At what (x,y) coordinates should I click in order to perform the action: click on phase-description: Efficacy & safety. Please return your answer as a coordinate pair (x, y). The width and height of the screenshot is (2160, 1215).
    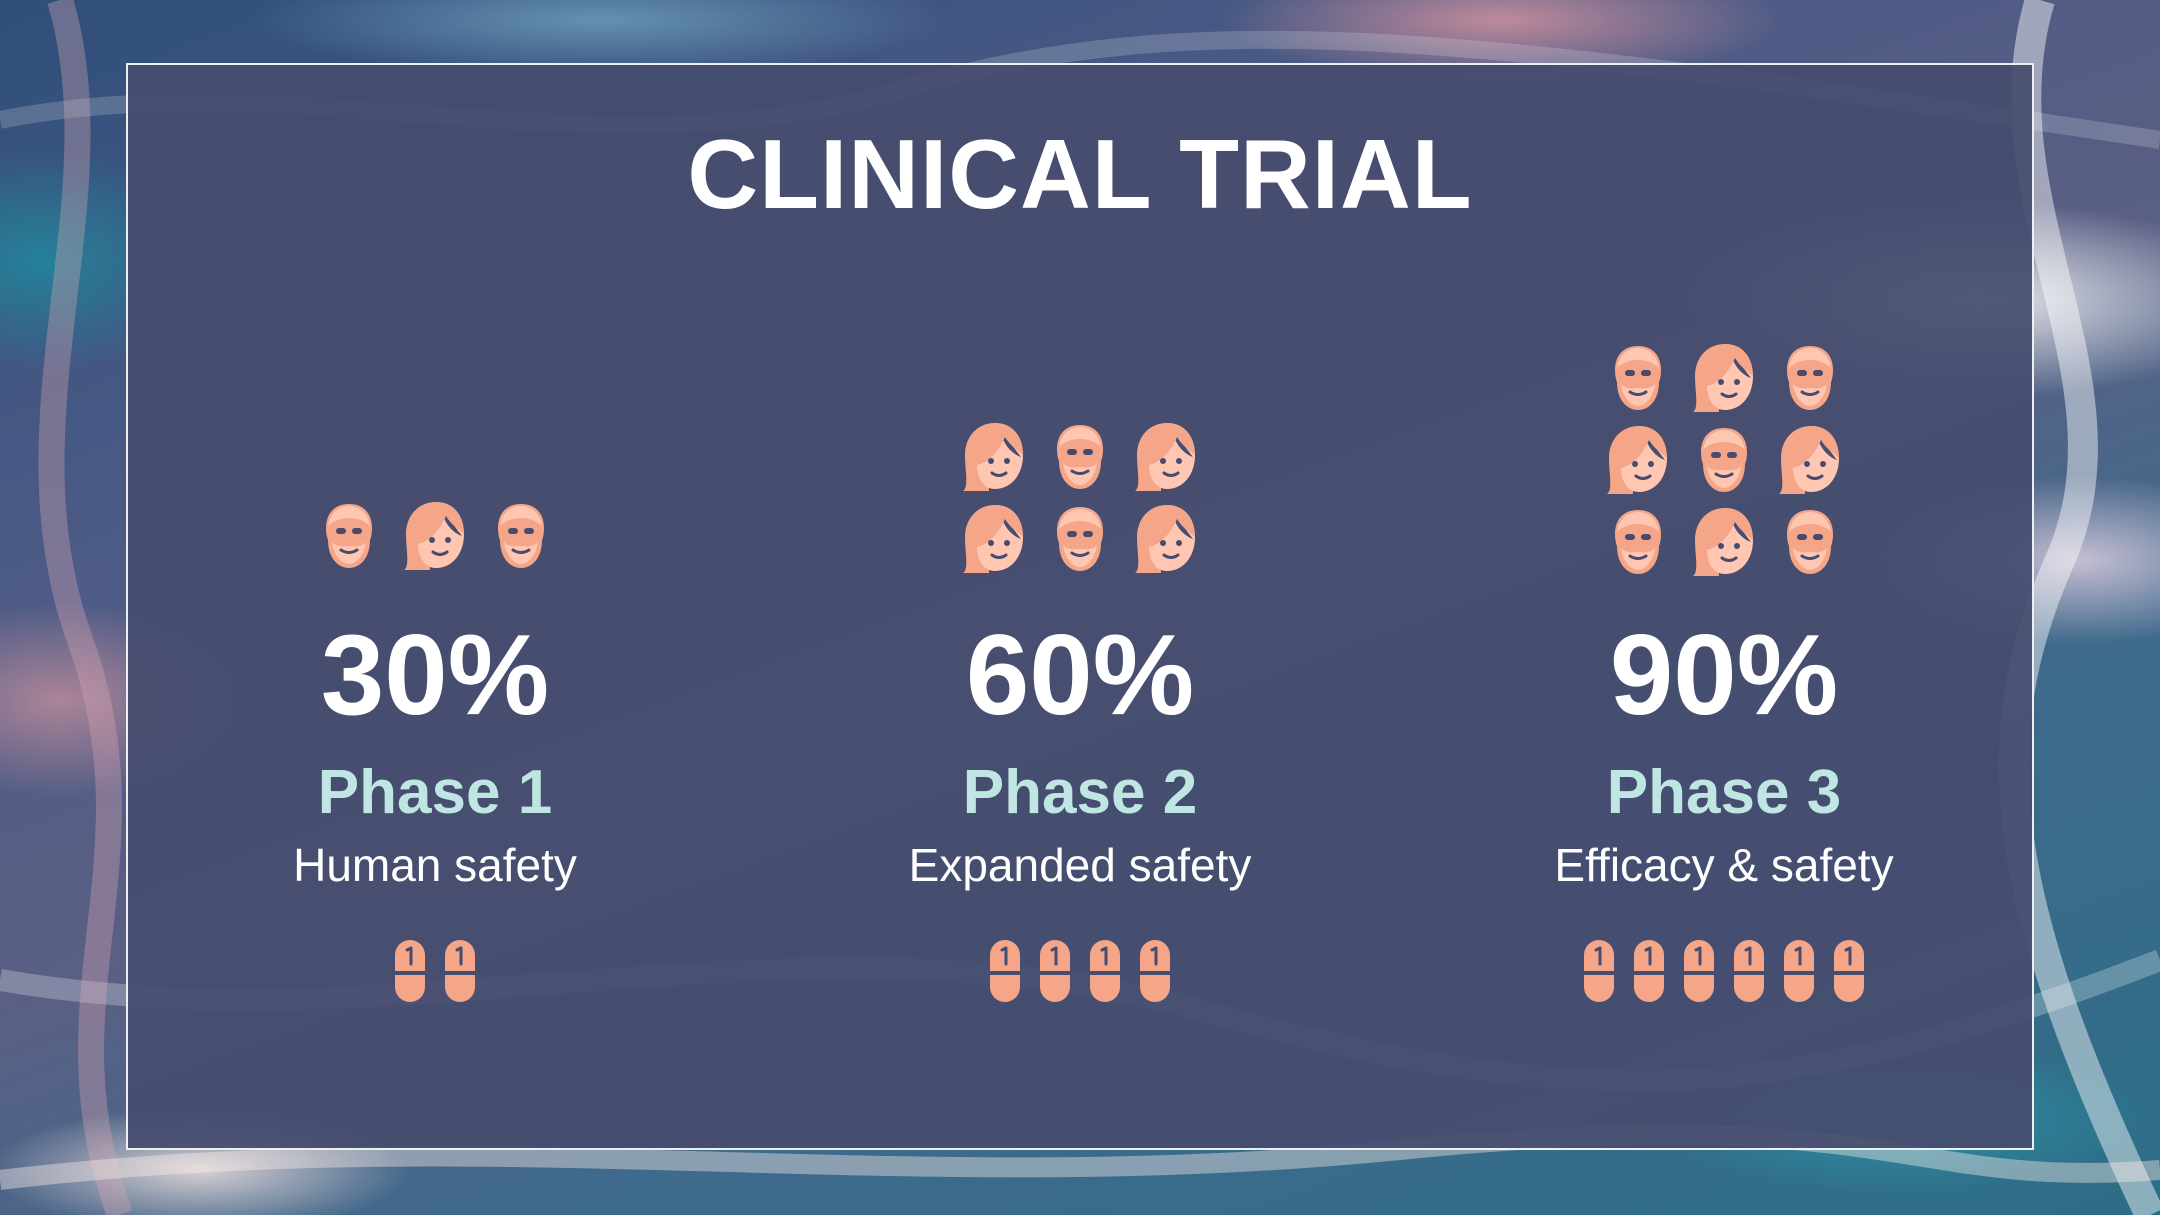
    Looking at the image, I should click on (1724, 865).